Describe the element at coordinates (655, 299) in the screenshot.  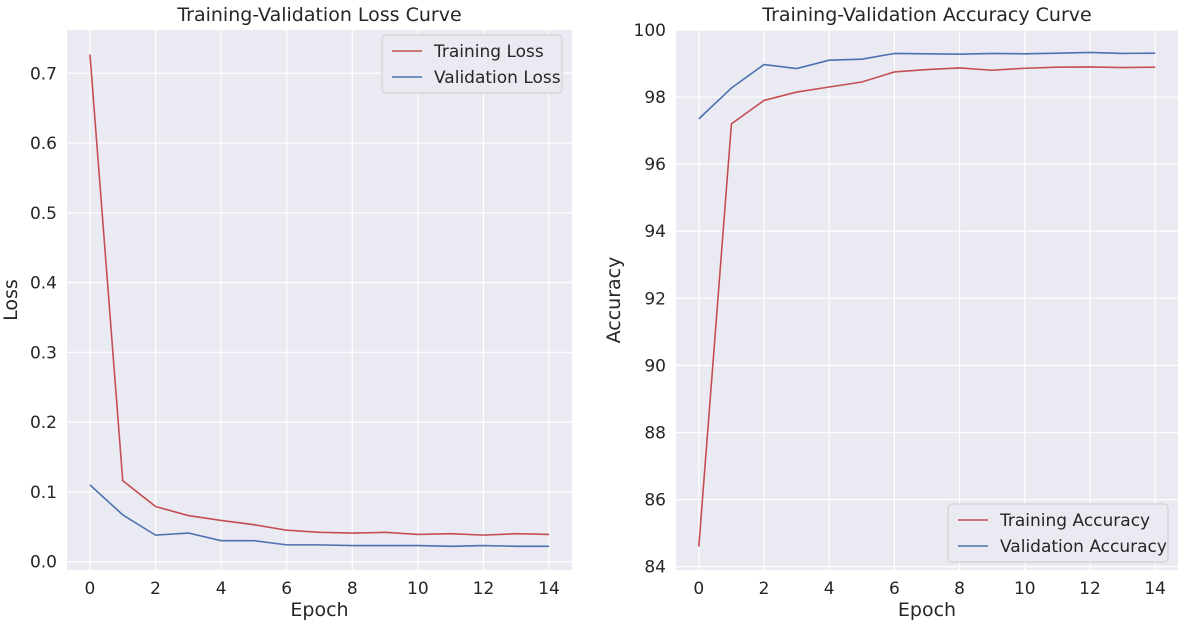
I see `y-tick-label: 92` at that location.